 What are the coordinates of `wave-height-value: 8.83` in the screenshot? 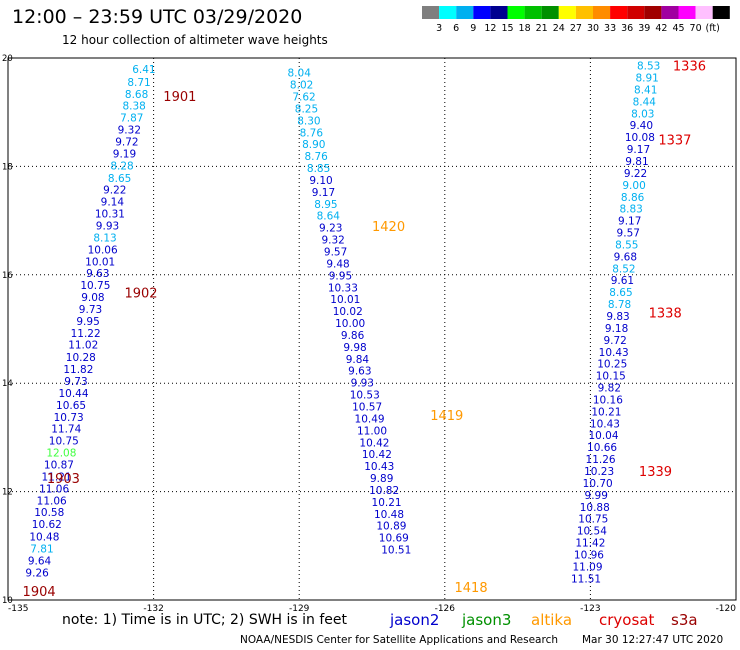 It's located at (630, 210).